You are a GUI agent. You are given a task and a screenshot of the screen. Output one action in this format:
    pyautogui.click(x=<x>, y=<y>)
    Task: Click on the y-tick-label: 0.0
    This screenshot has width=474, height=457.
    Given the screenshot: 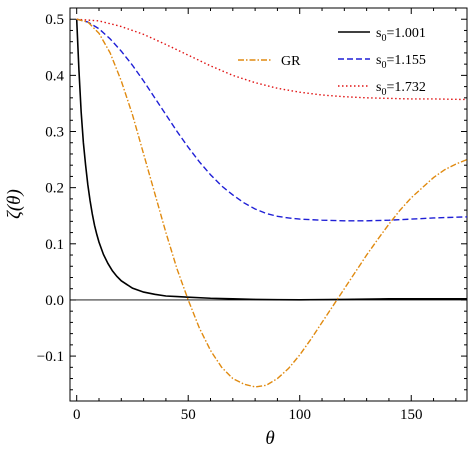 What is the action you would take?
    pyautogui.click(x=54, y=301)
    